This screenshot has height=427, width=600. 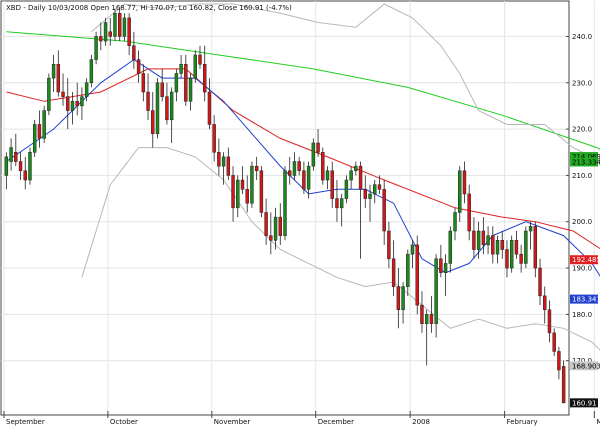 What do you see at coordinates (586, 366) in the screenshot?
I see `svg-text: 168.903` at bounding box center [586, 366].